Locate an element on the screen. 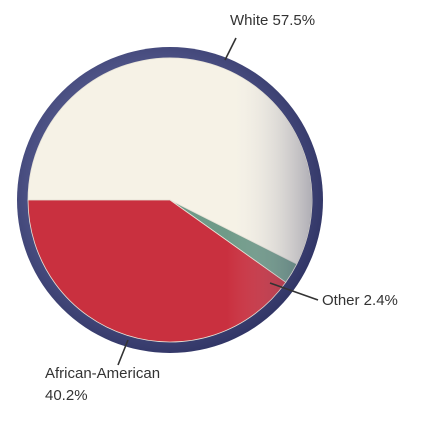  slice-label-line: White 57.5% is located at coordinates (272, 20).